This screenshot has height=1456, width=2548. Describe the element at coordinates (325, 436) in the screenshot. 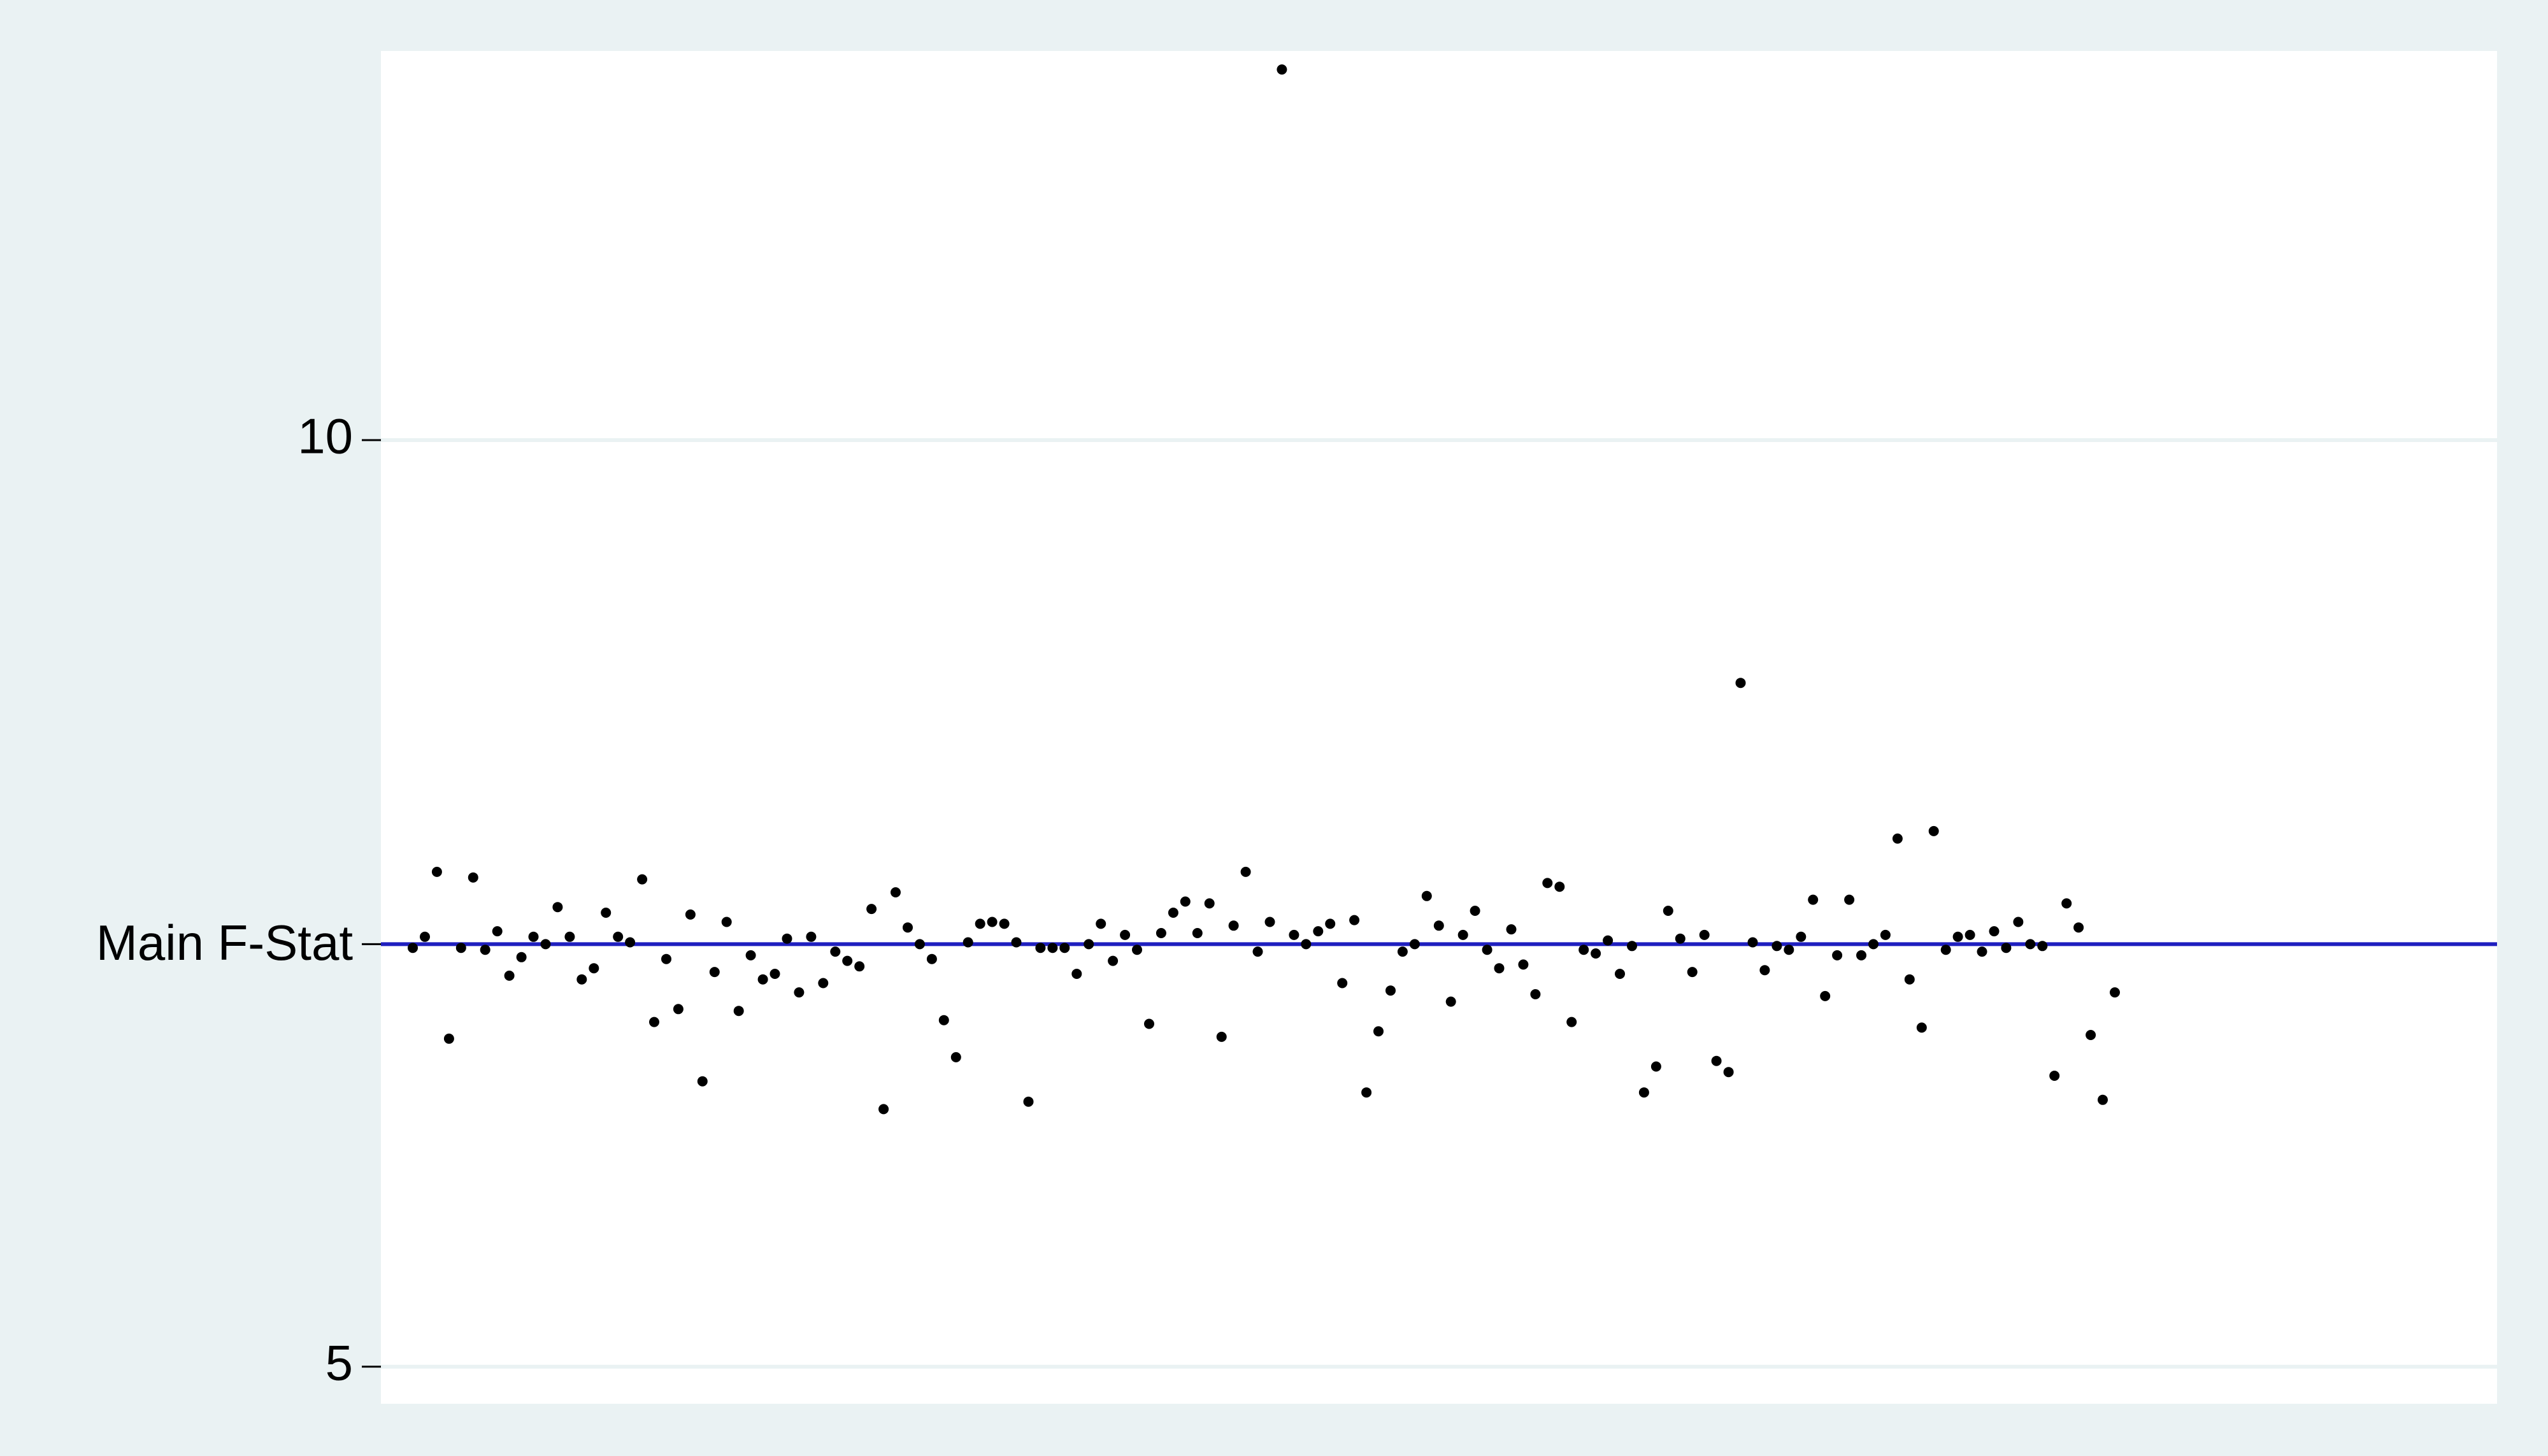

I see `y-tick-label-10: 10` at that location.